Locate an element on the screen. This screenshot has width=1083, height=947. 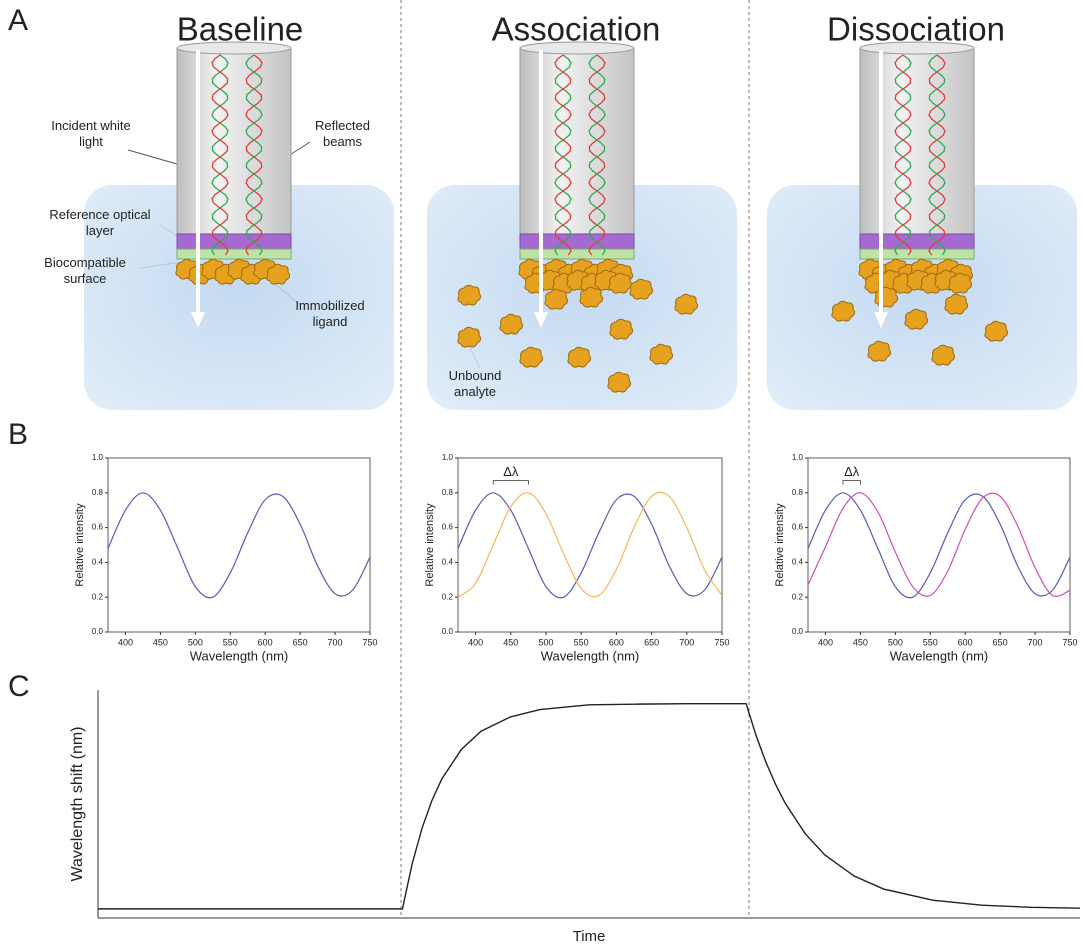
annotation: Incident white light is located at coordinates (91, 133).